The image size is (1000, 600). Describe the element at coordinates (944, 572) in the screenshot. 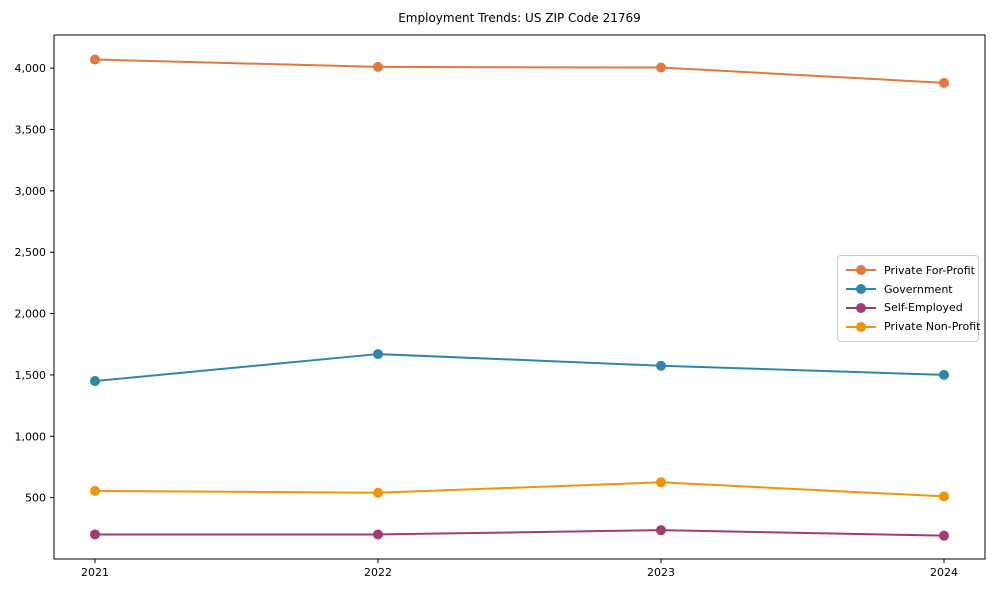

I see `x-tick-label: 2024` at that location.